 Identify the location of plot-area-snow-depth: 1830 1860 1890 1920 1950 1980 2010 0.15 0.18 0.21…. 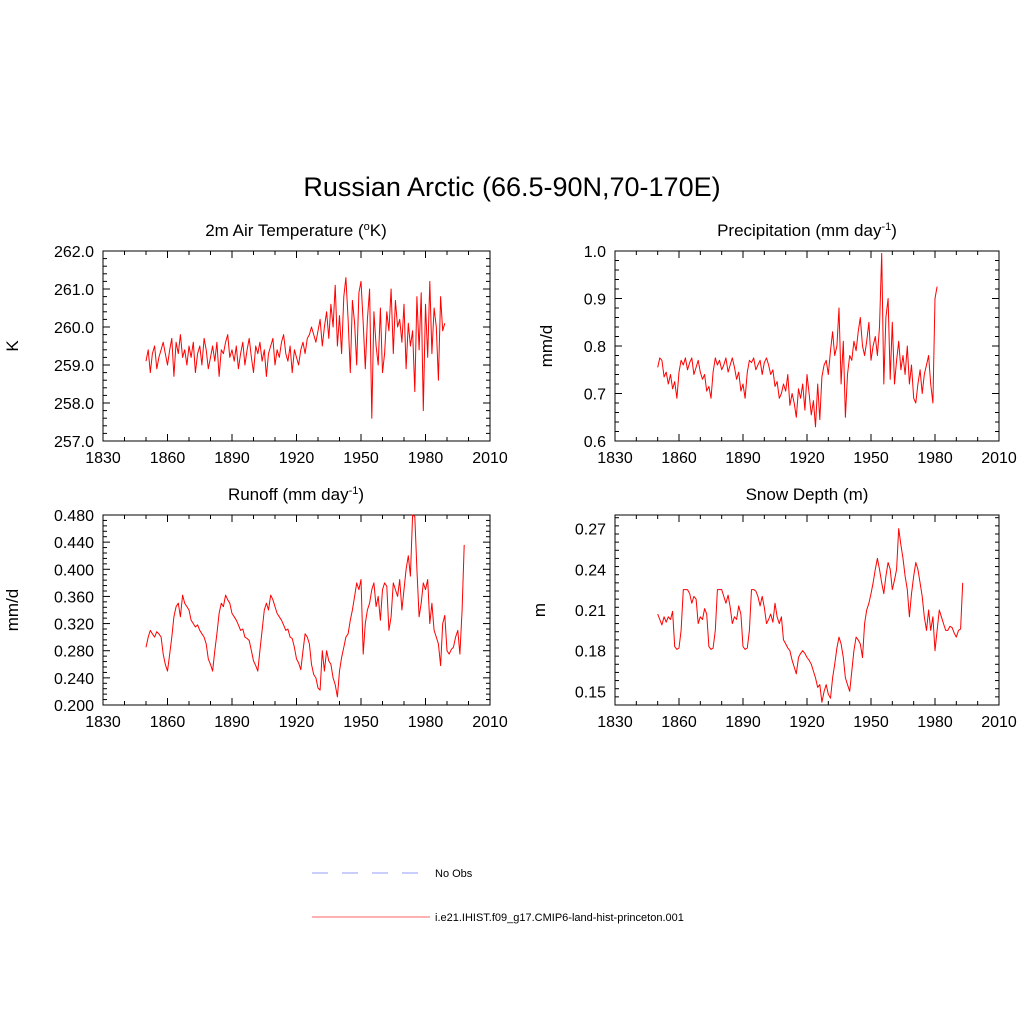
(796, 622).